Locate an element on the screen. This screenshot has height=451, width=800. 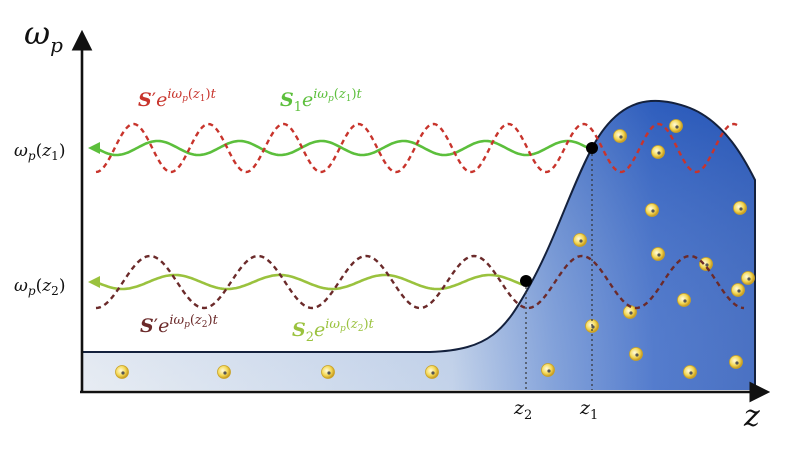
turning-point-z1 is located at coordinates (592, 148).